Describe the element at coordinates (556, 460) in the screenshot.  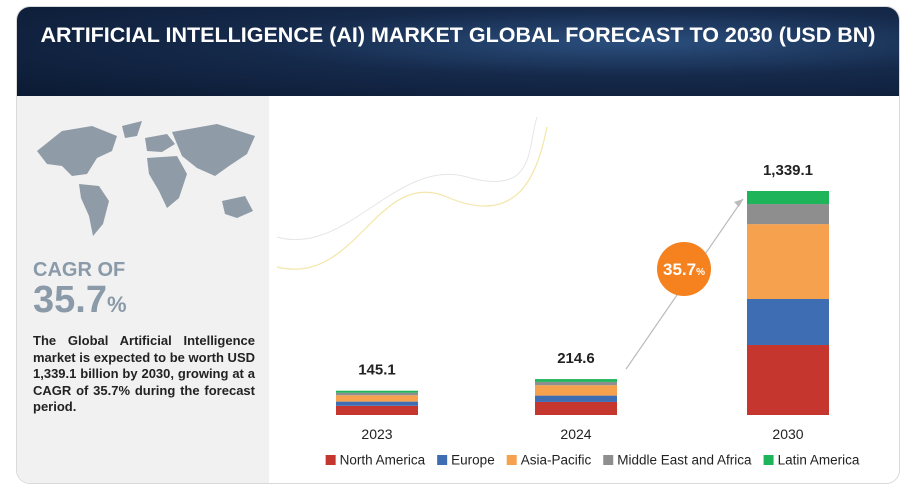
I see `legend-label: Asia-Pacific` at that location.